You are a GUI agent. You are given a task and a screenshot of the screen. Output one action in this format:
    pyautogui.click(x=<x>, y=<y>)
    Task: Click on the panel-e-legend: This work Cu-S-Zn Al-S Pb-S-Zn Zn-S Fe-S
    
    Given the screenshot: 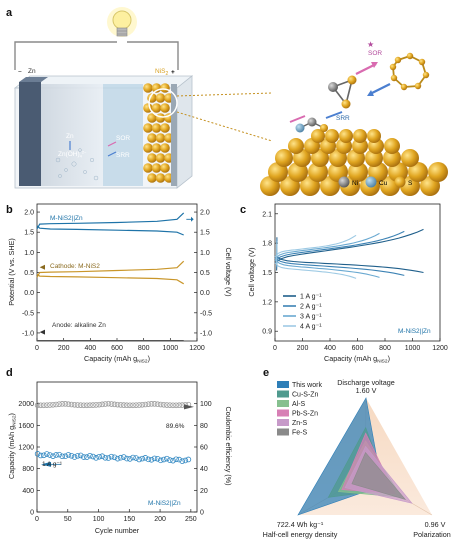 What is the action you would take?
    pyautogui.click(x=299, y=409)
    